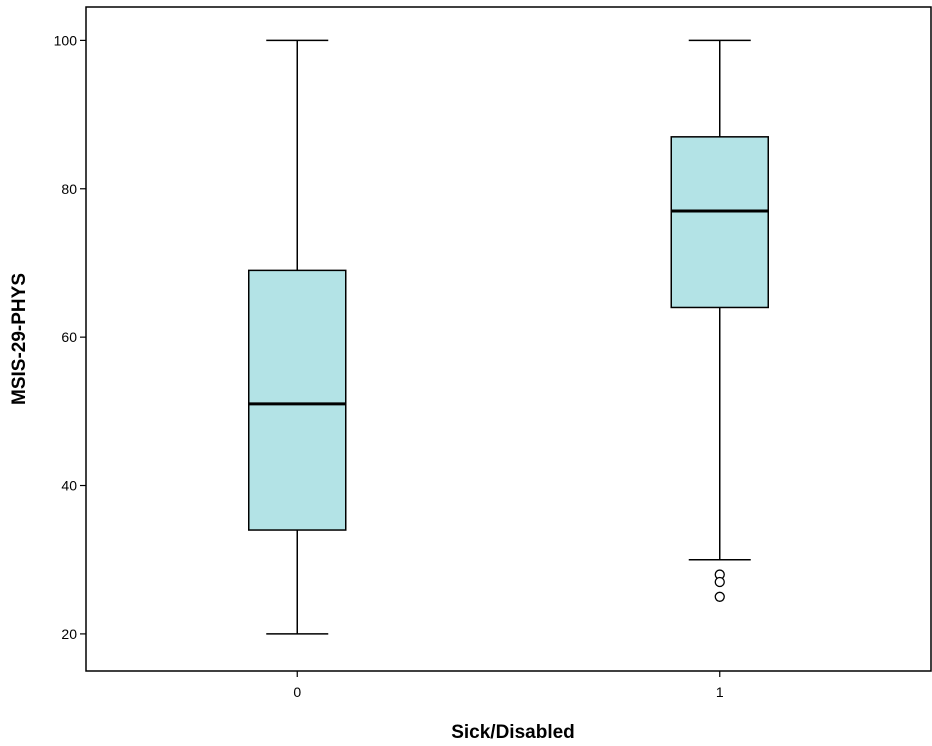 The height and width of the screenshot is (746, 932). What do you see at coordinates (69, 634) in the screenshot?
I see `y-tick-label: 20` at bounding box center [69, 634].